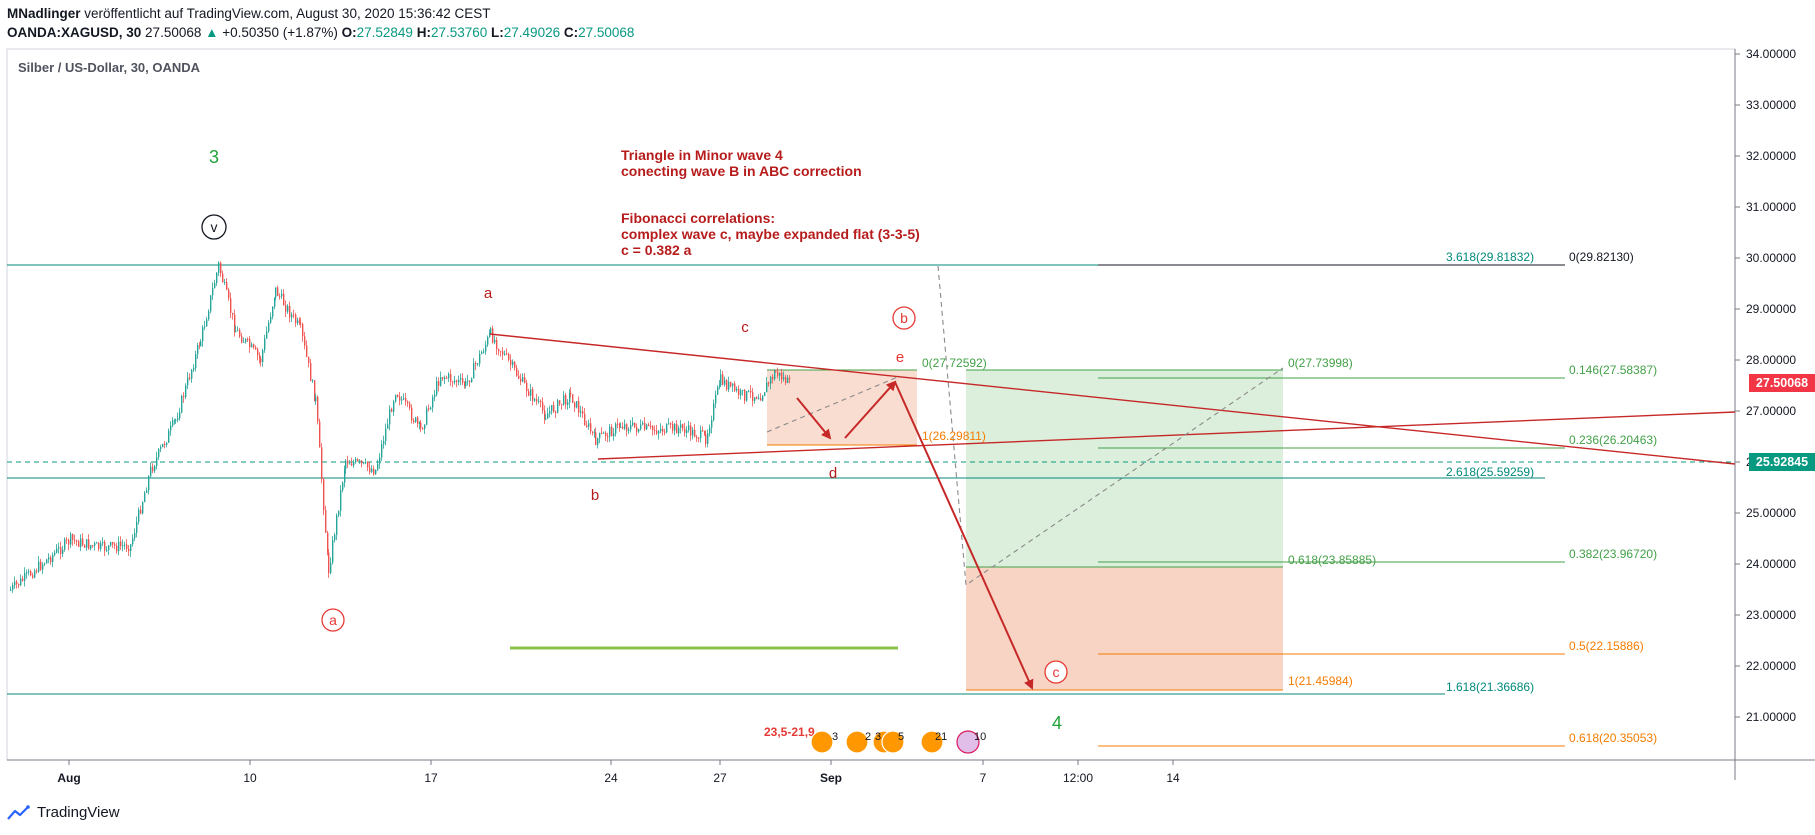 The image size is (1815, 835). I want to click on note-line-3: Fibonacci correlations:, so click(698, 218).